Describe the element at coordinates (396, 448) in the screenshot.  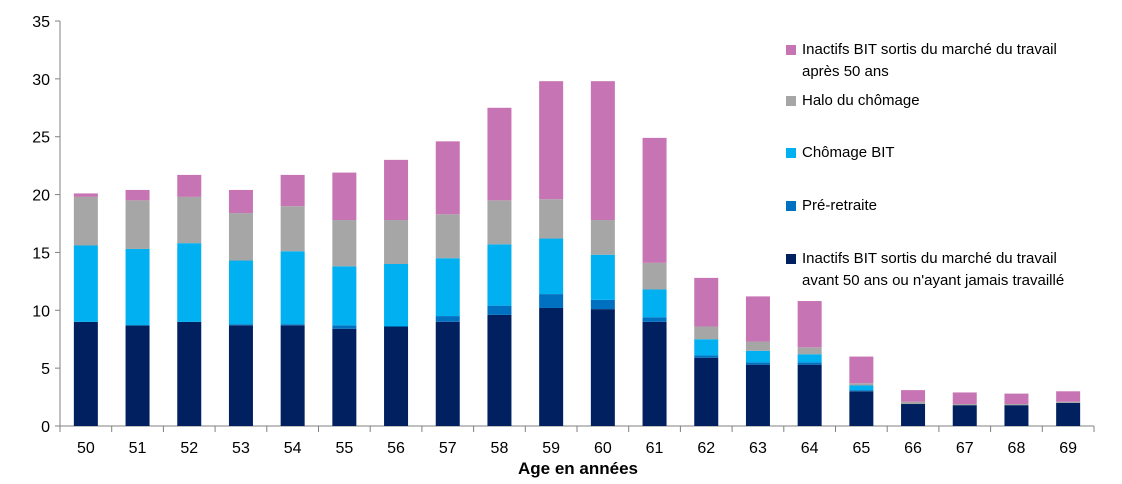
I see `x-tick-label: 56` at that location.